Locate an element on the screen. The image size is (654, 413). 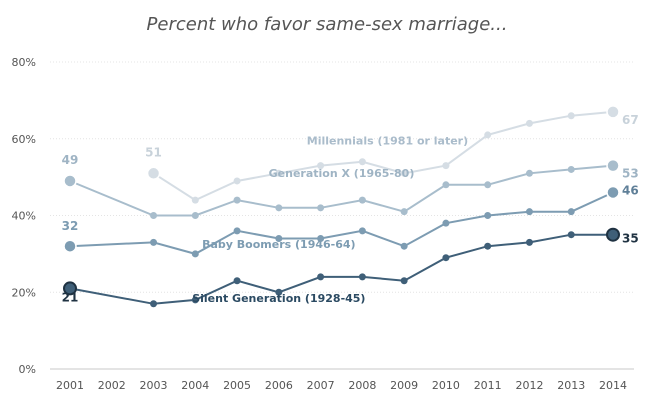
x-tick-label: 2008 is located at coordinates (362, 385).